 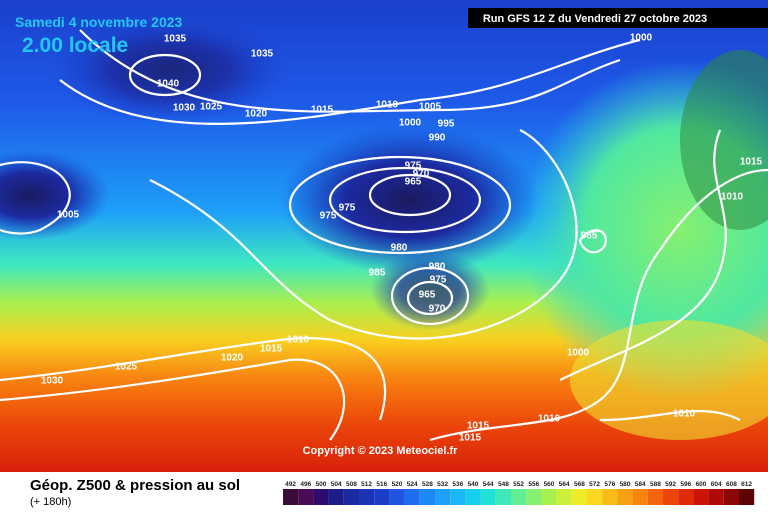 I want to click on colorbar-label: 608, so click(x=731, y=484).